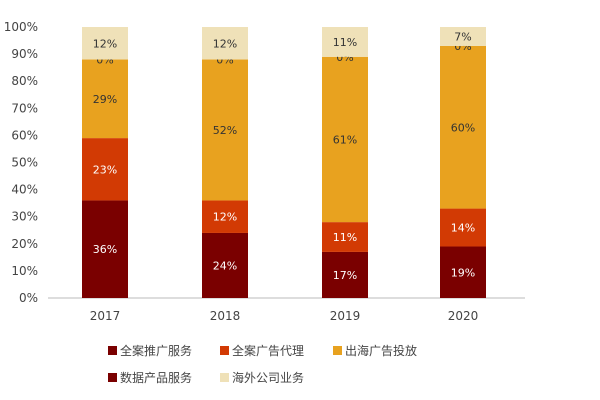 The width and height of the screenshot is (600, 400). I want to click on x-tick-label: 2017, so click(105, 316).